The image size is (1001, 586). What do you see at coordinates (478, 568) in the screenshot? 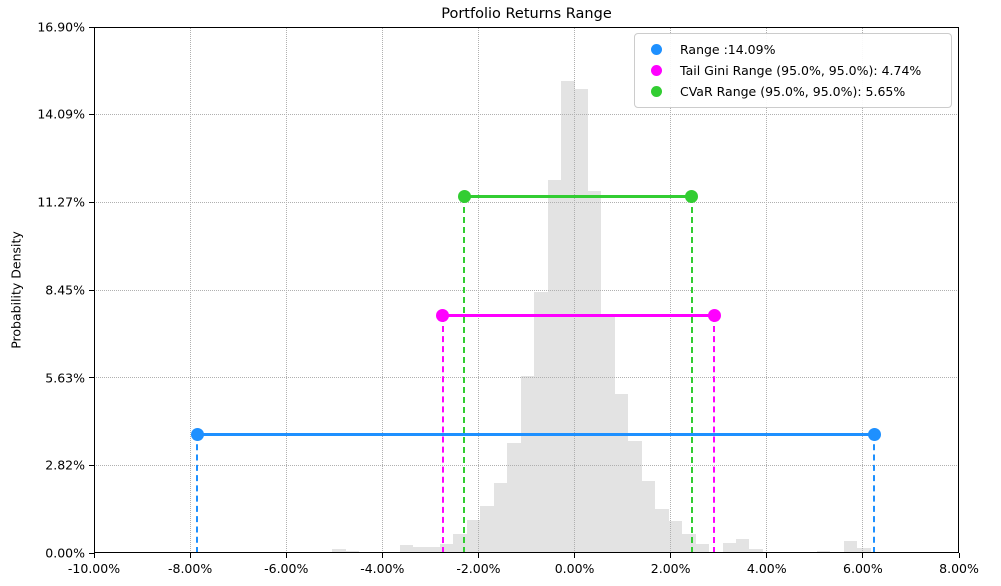
I see `x-tick-label: -2.00%` at bounding box center [478, 568].